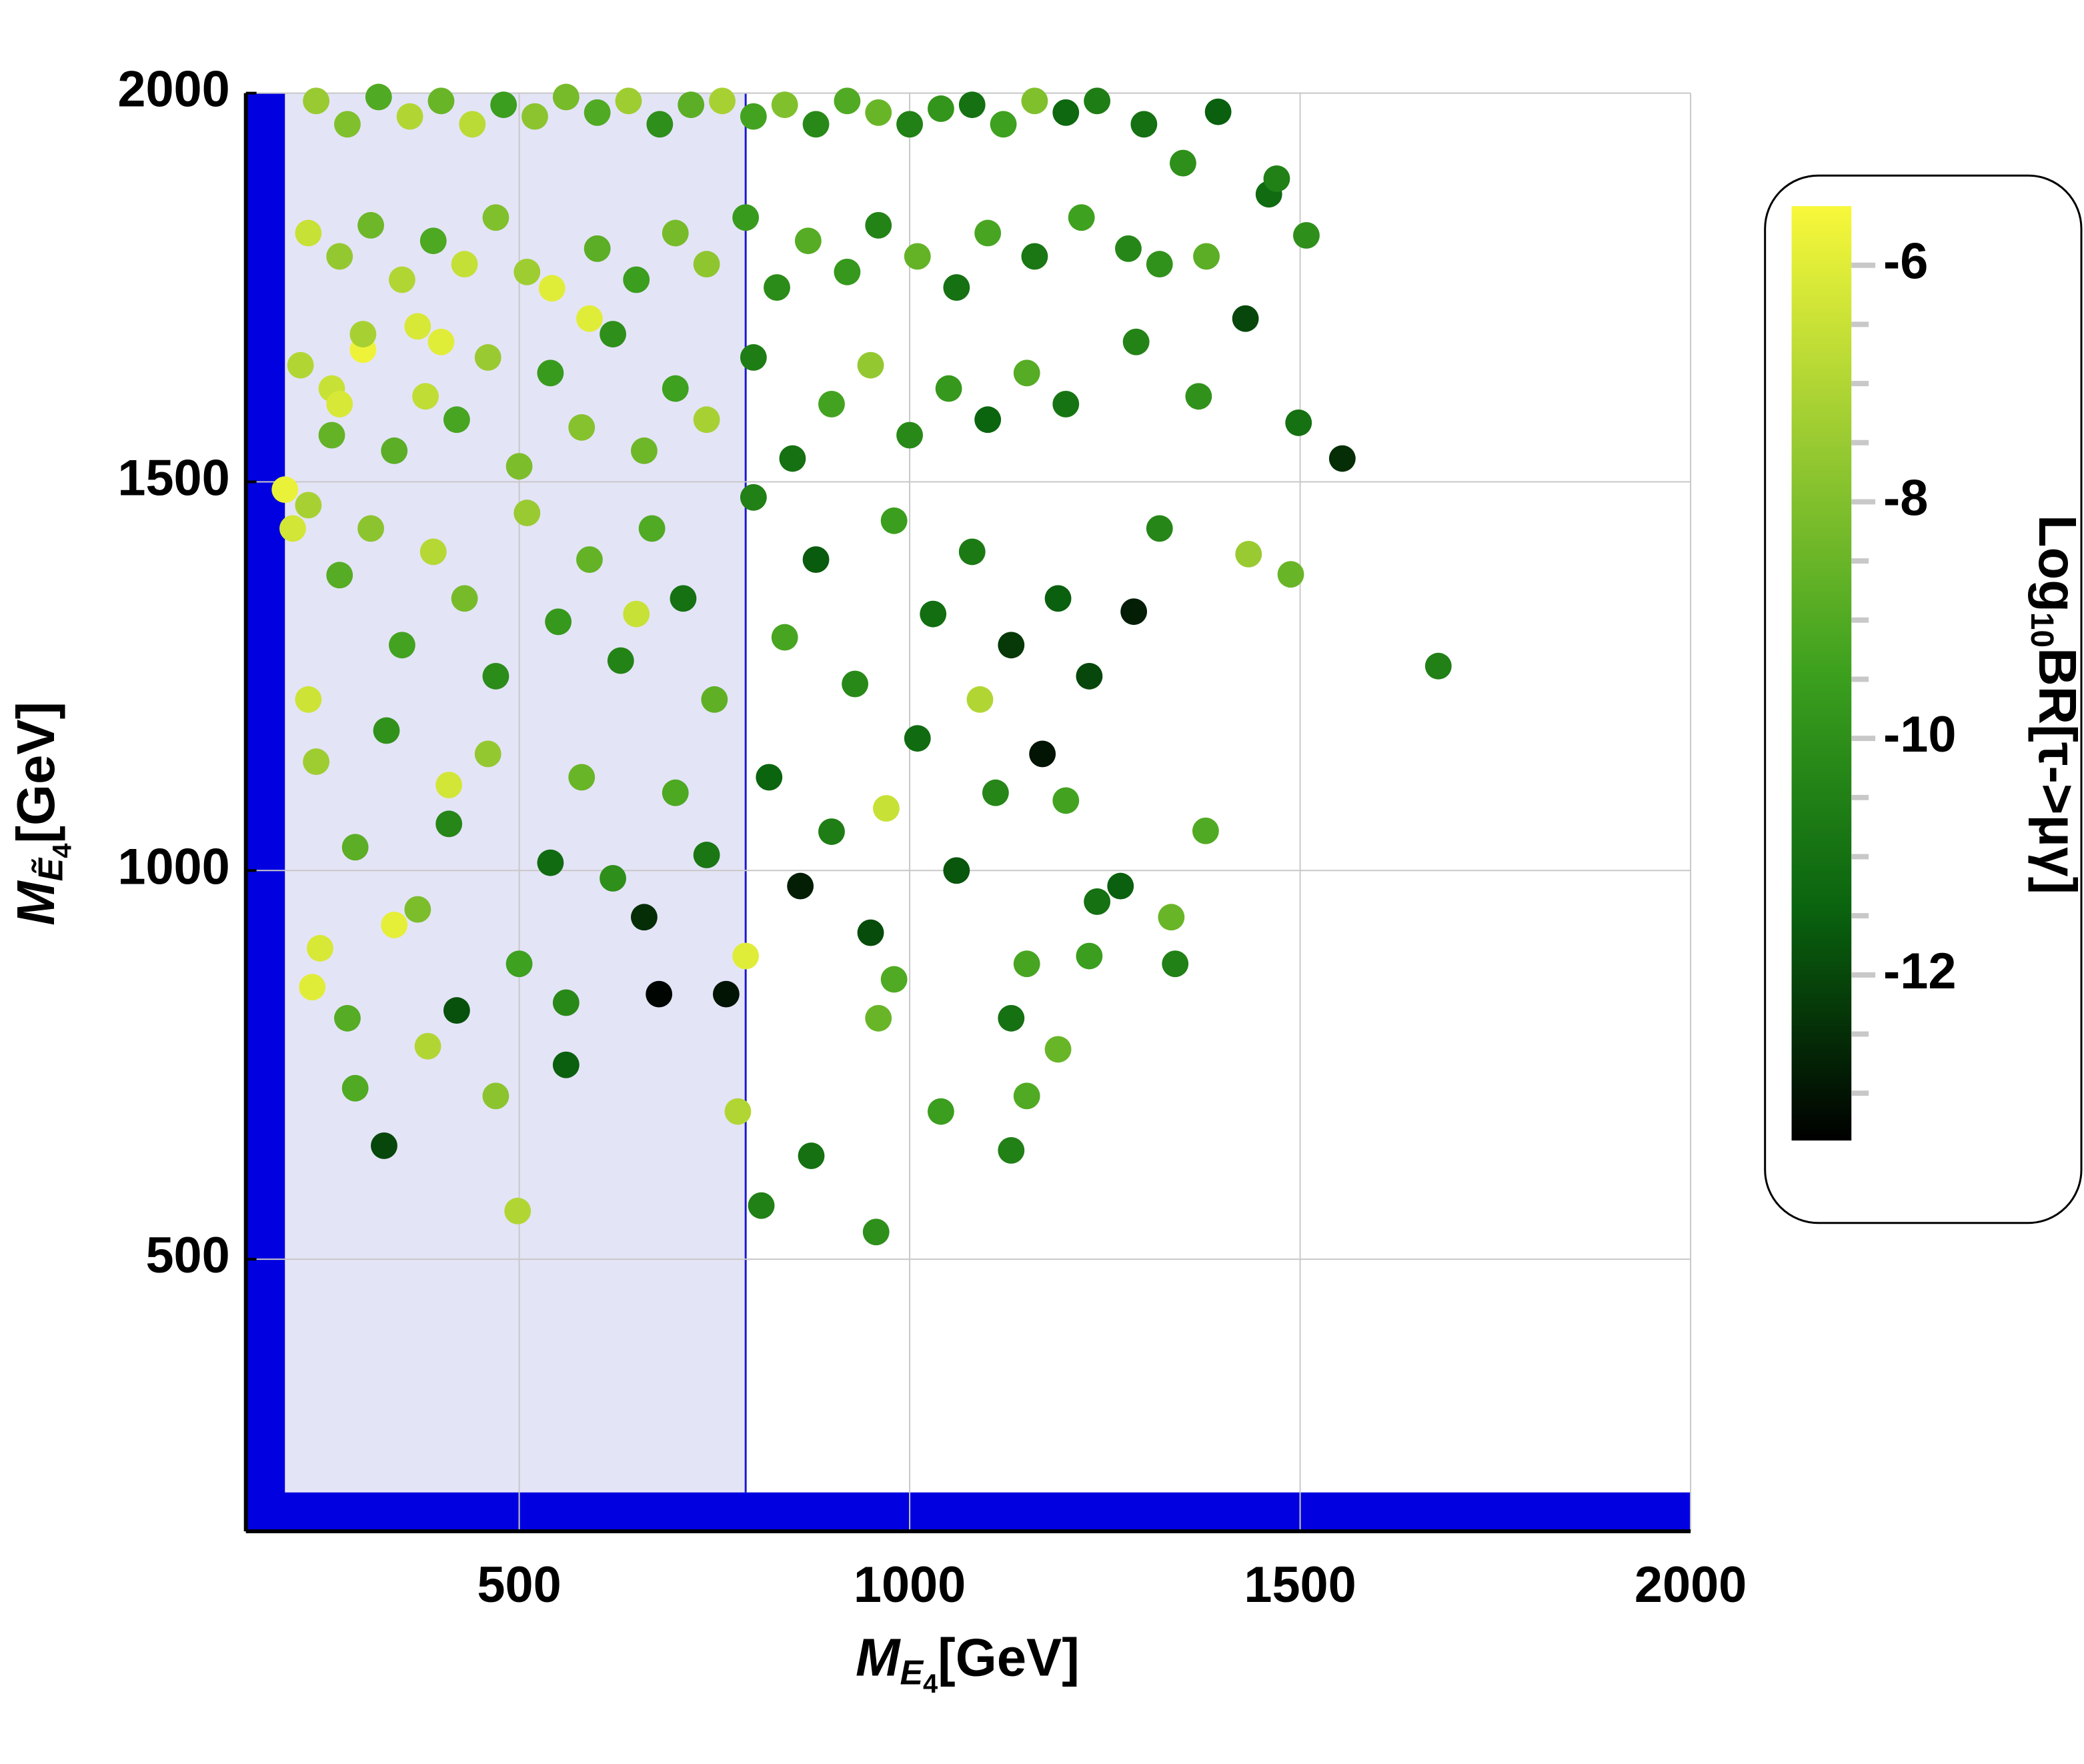 The image size is (2084, 1764). Describe the element at coordinates (173, 478) in the screenshot. I see `y-tick-label: 1500` at that location.